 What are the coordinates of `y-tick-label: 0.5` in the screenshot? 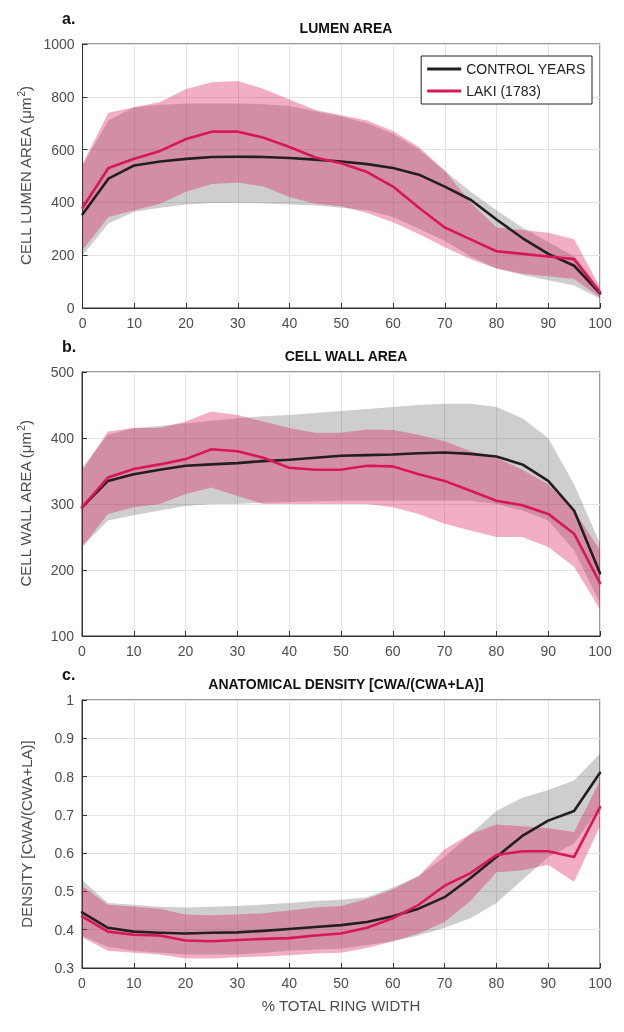 It's located at (64, 891).